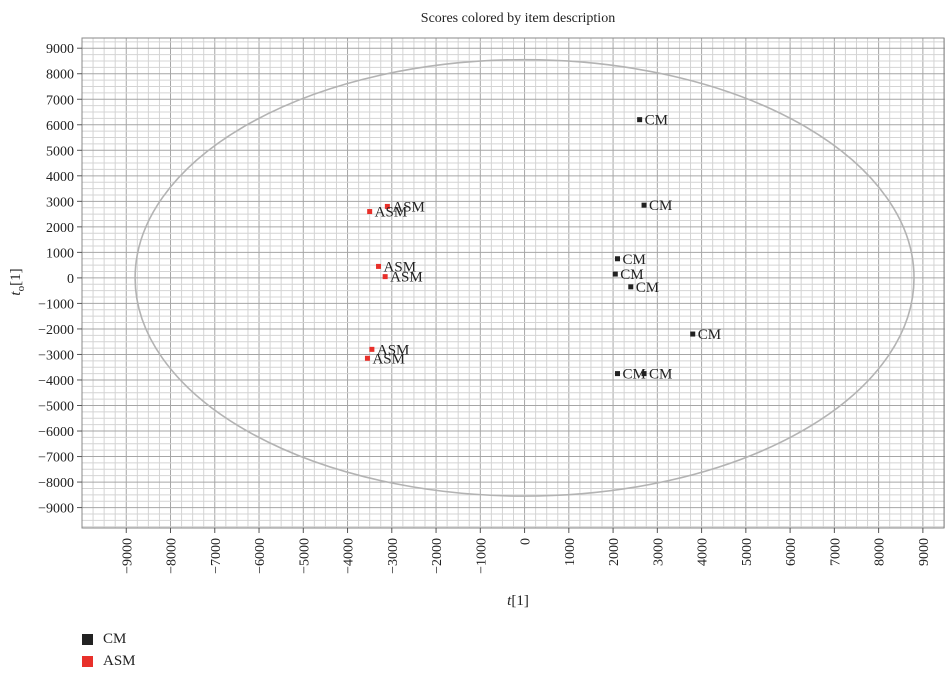 This screenshot has width=945, height=678. I want to click on x-tick-label: −2000, so click(437, 556).